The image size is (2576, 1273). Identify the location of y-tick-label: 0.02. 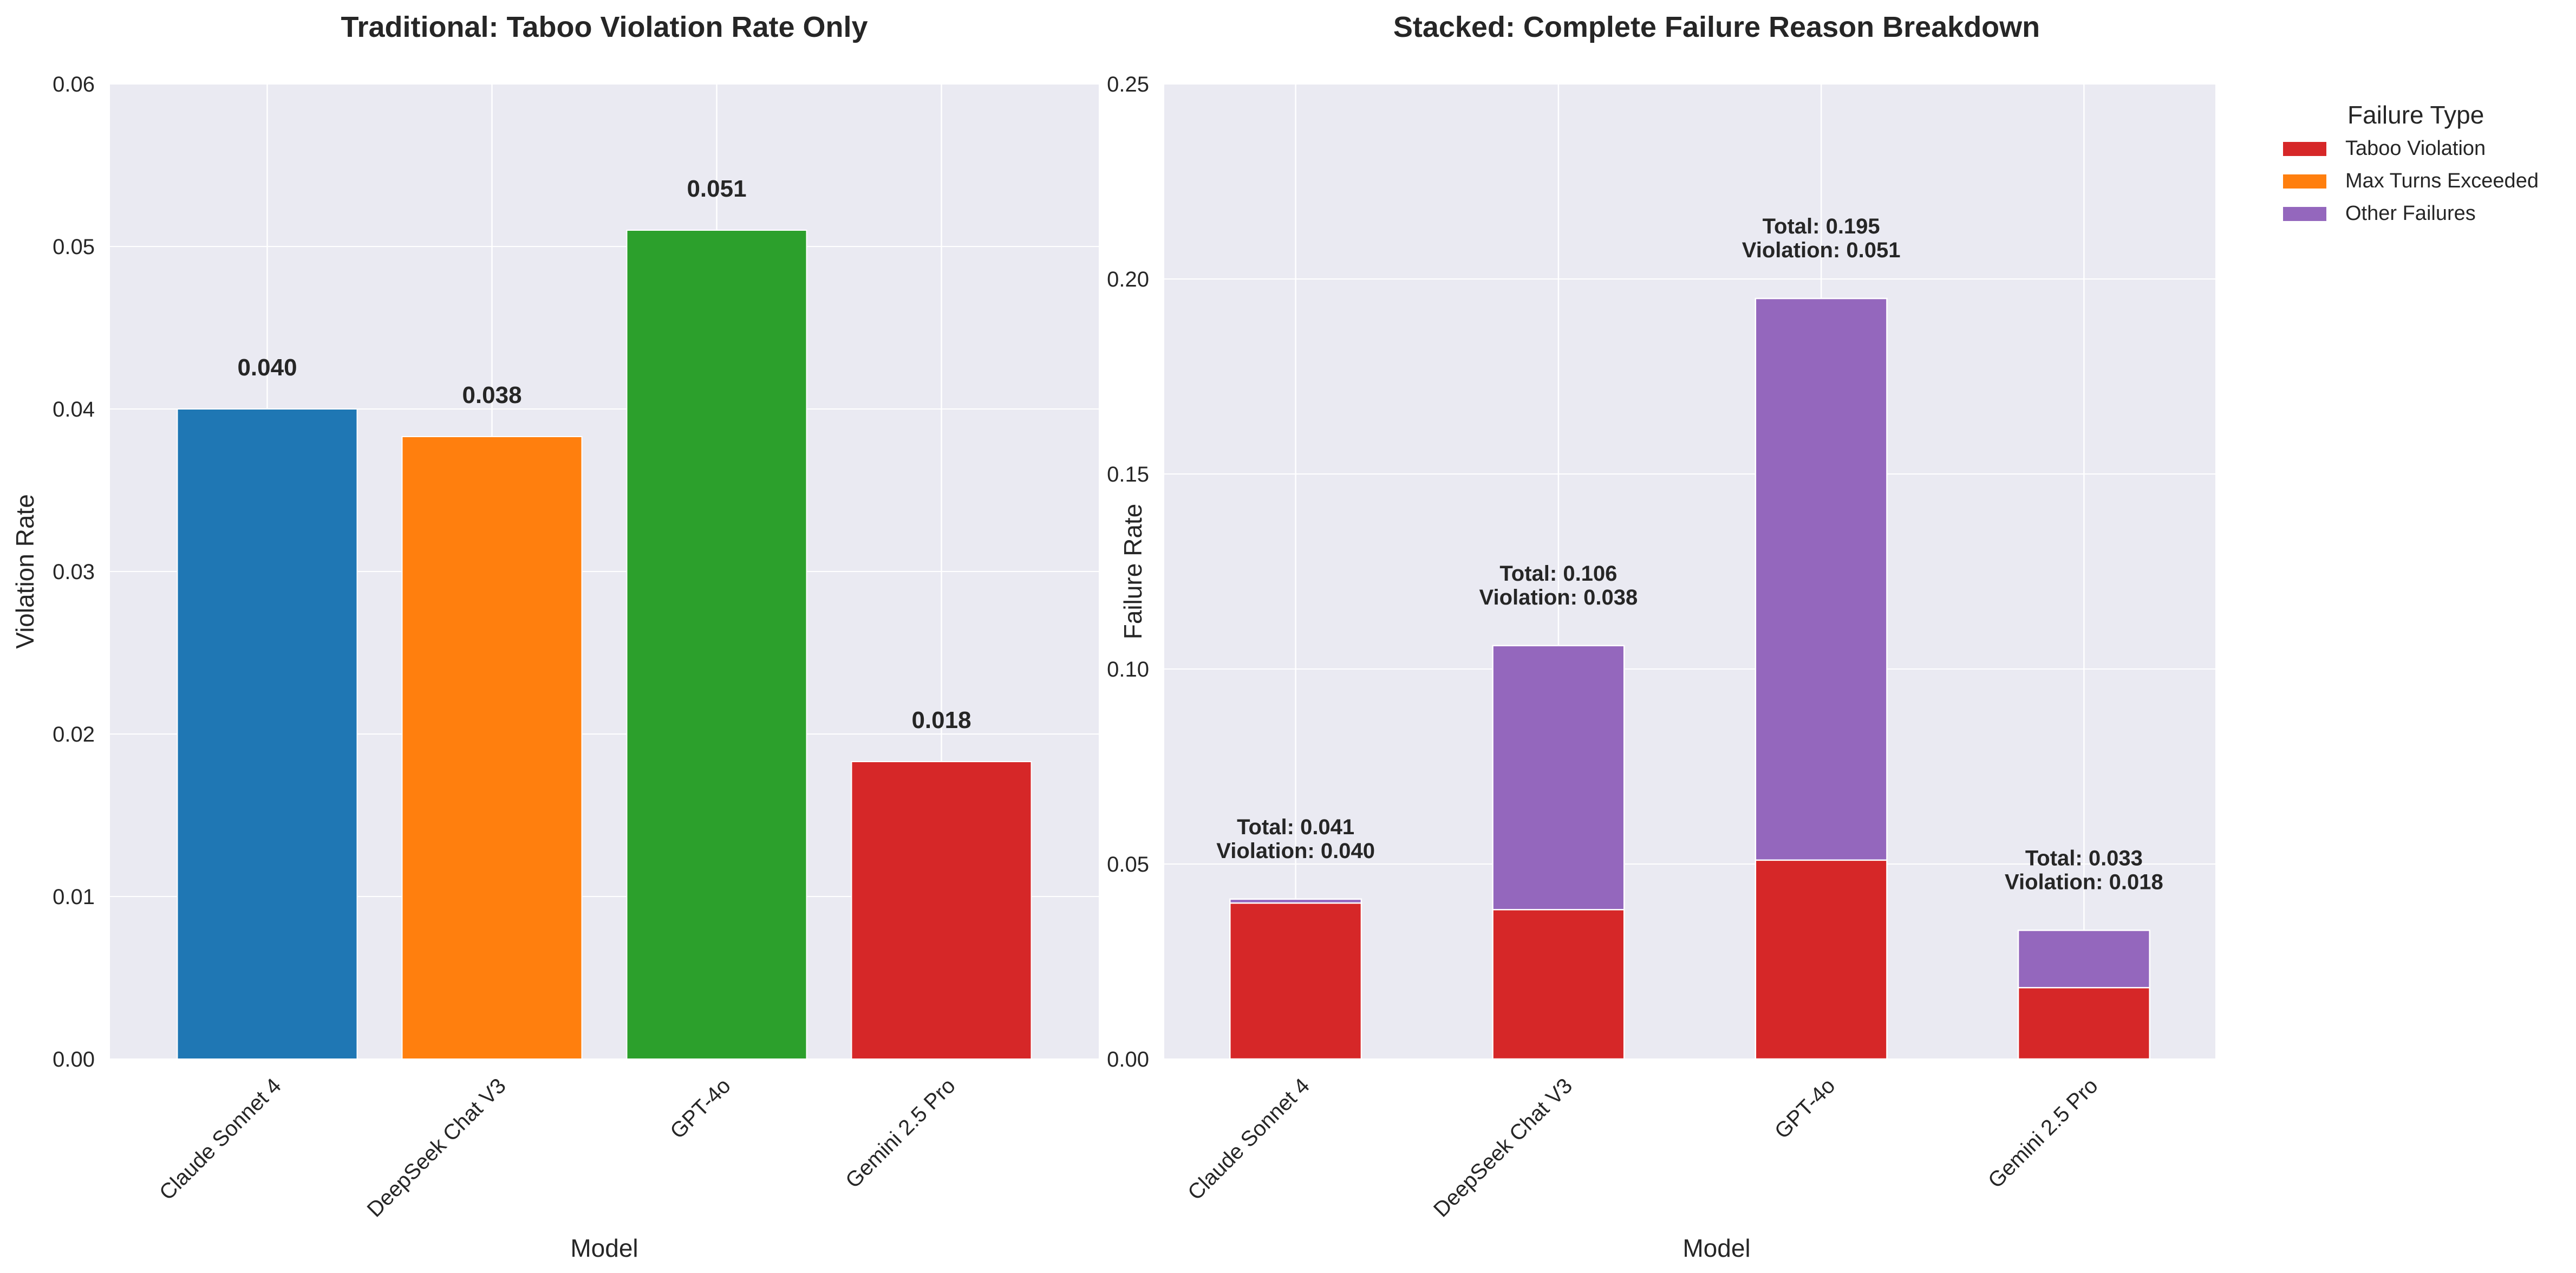
(74, 734).